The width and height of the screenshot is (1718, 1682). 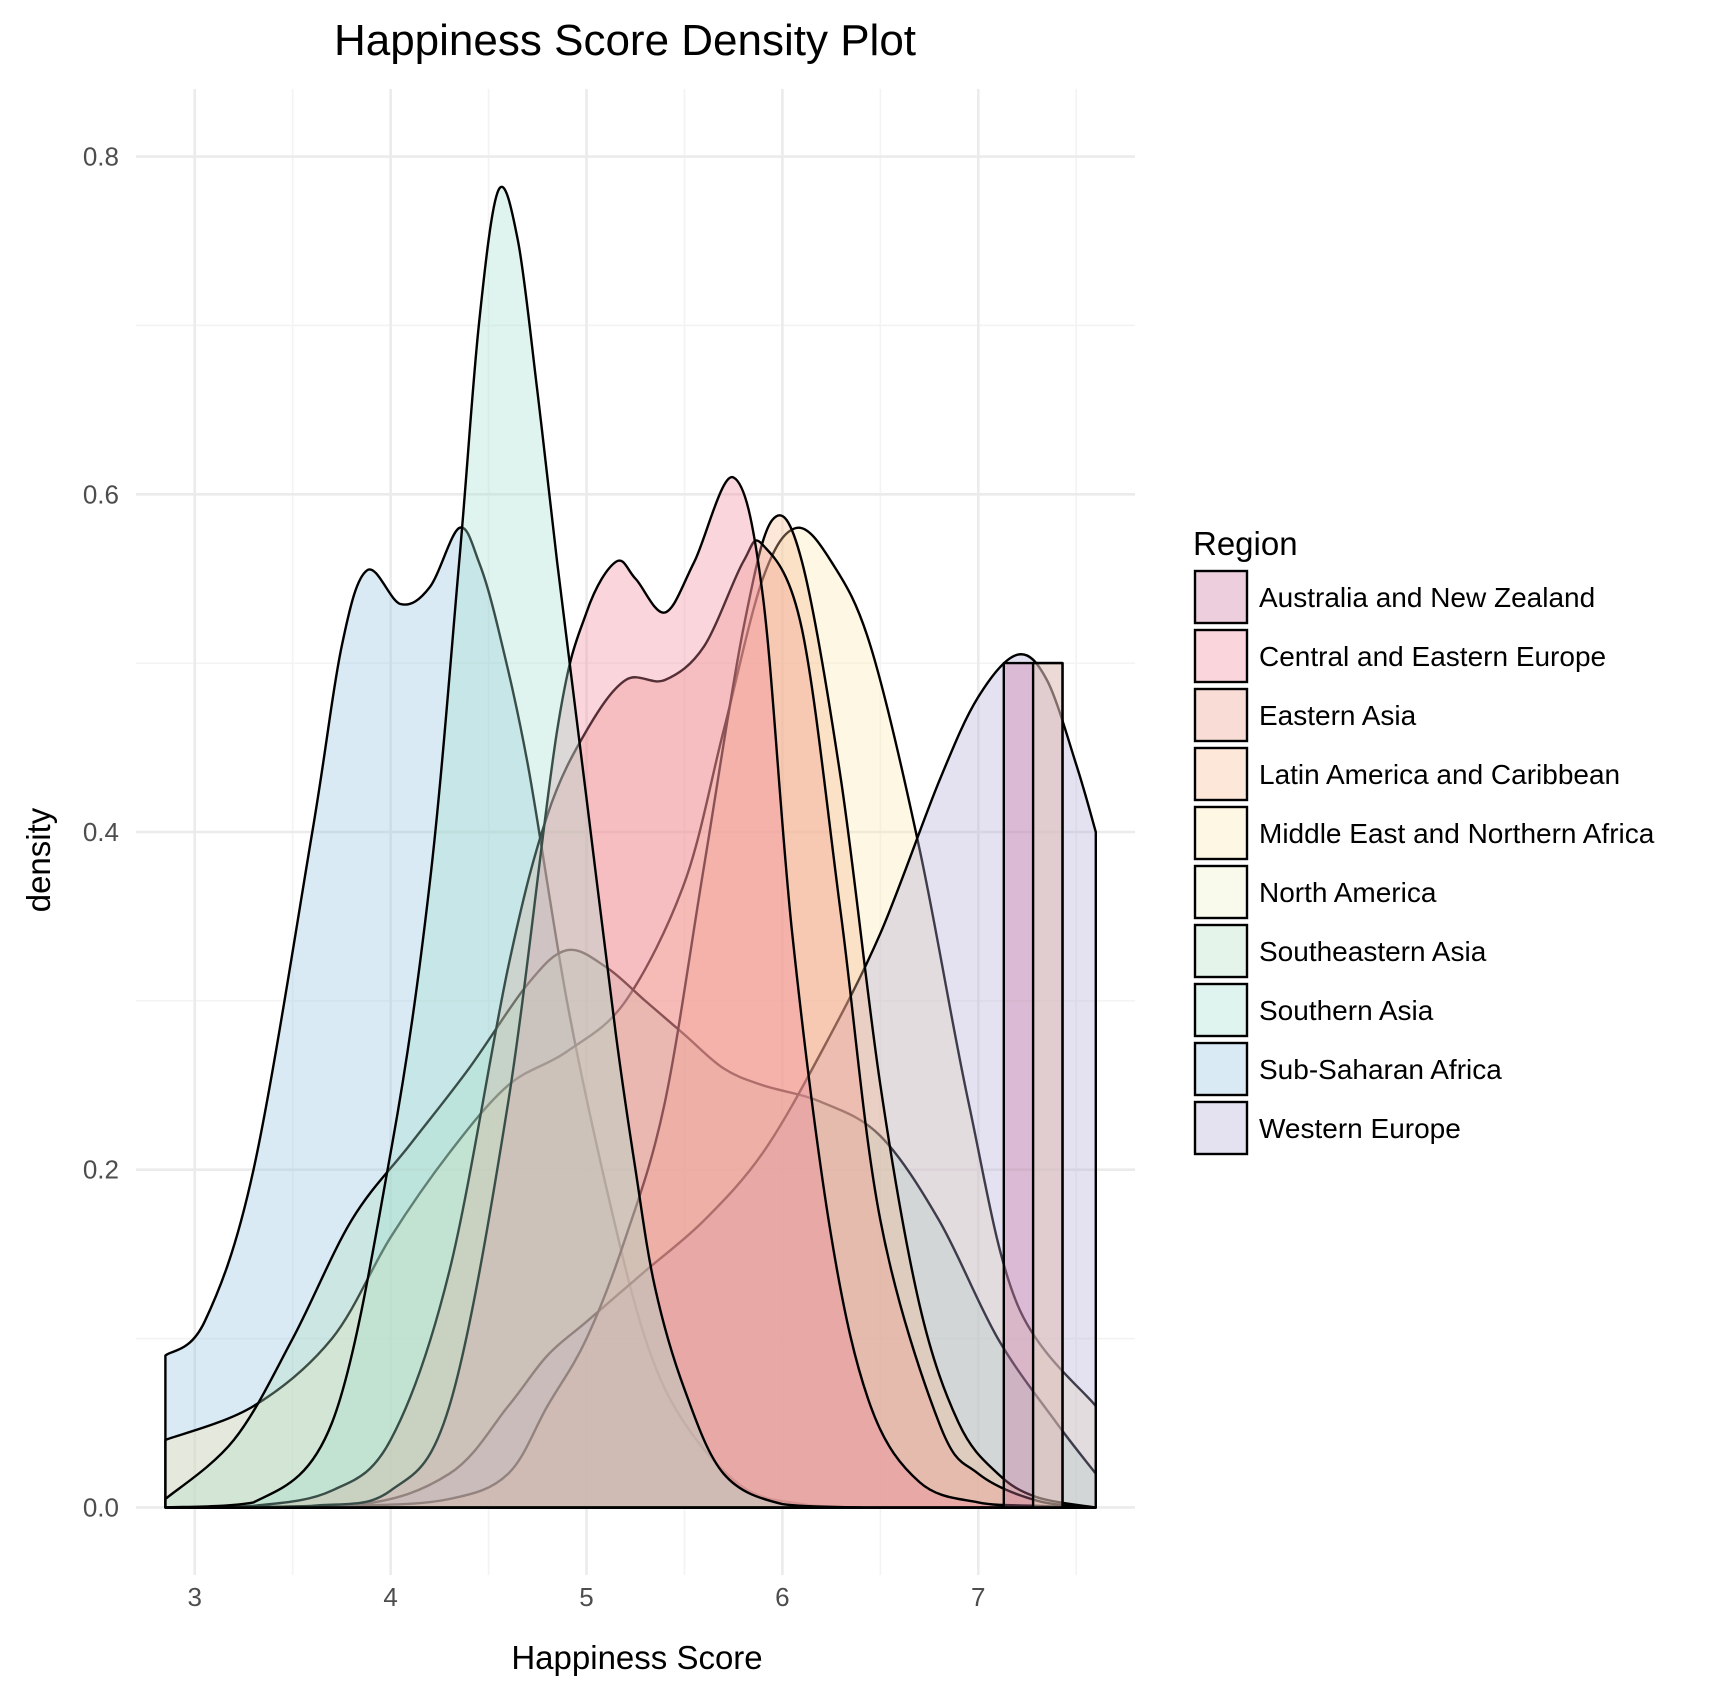 I want to click on legend-label-southeastern-asia: Southeastern Asia, so click(x=1373, y=951).